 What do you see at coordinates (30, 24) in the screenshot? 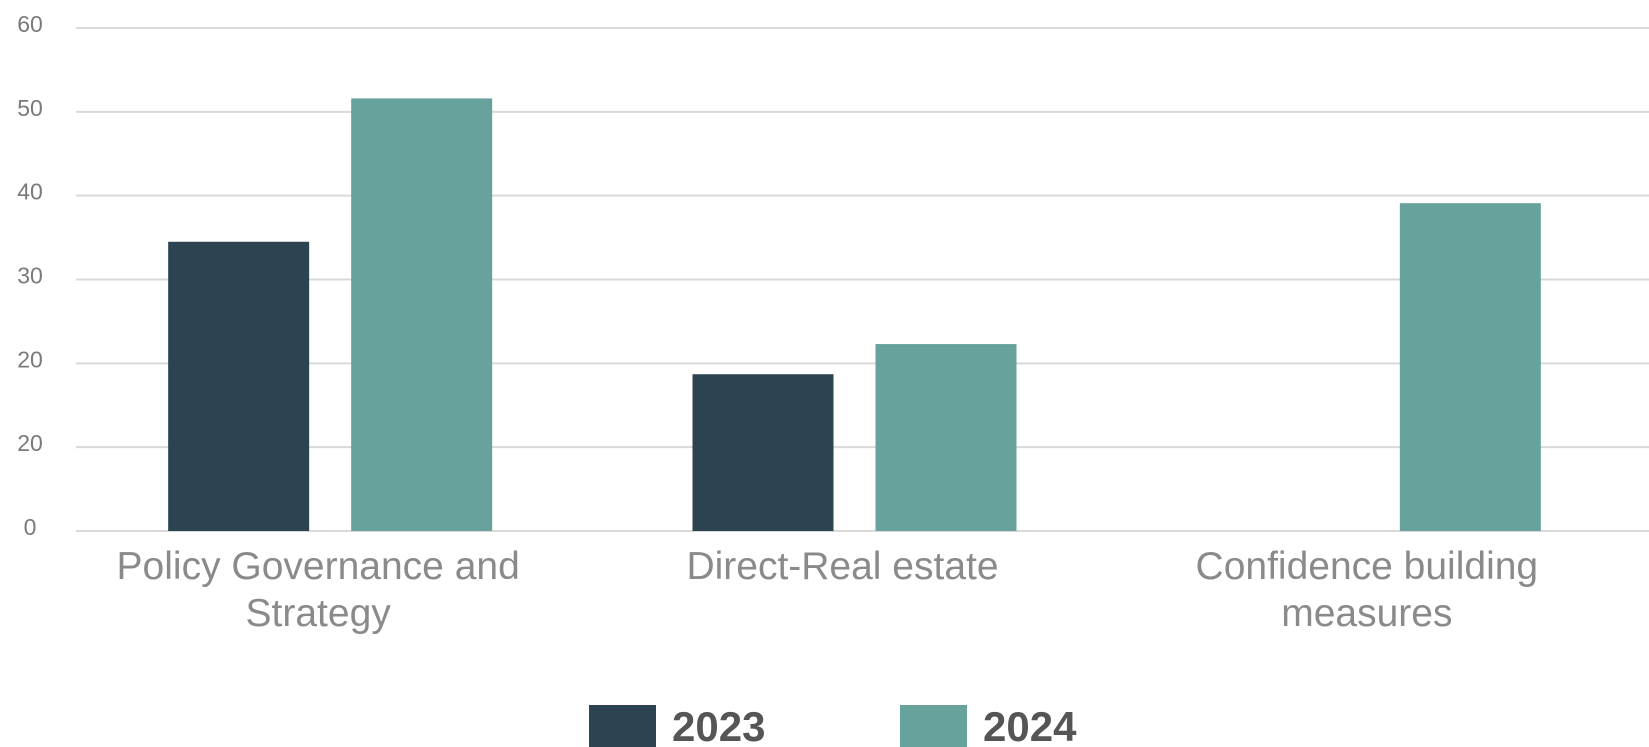
I see `y-tick-label: 60` at bounding box center [30, 24].